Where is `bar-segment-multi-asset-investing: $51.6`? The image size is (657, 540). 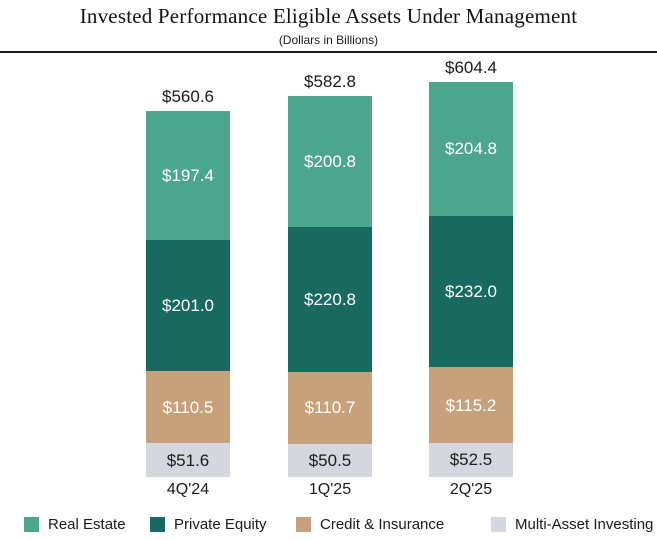 bar-segment-multi-asset-investing: $51.6 is located at coordinates (188, 460).